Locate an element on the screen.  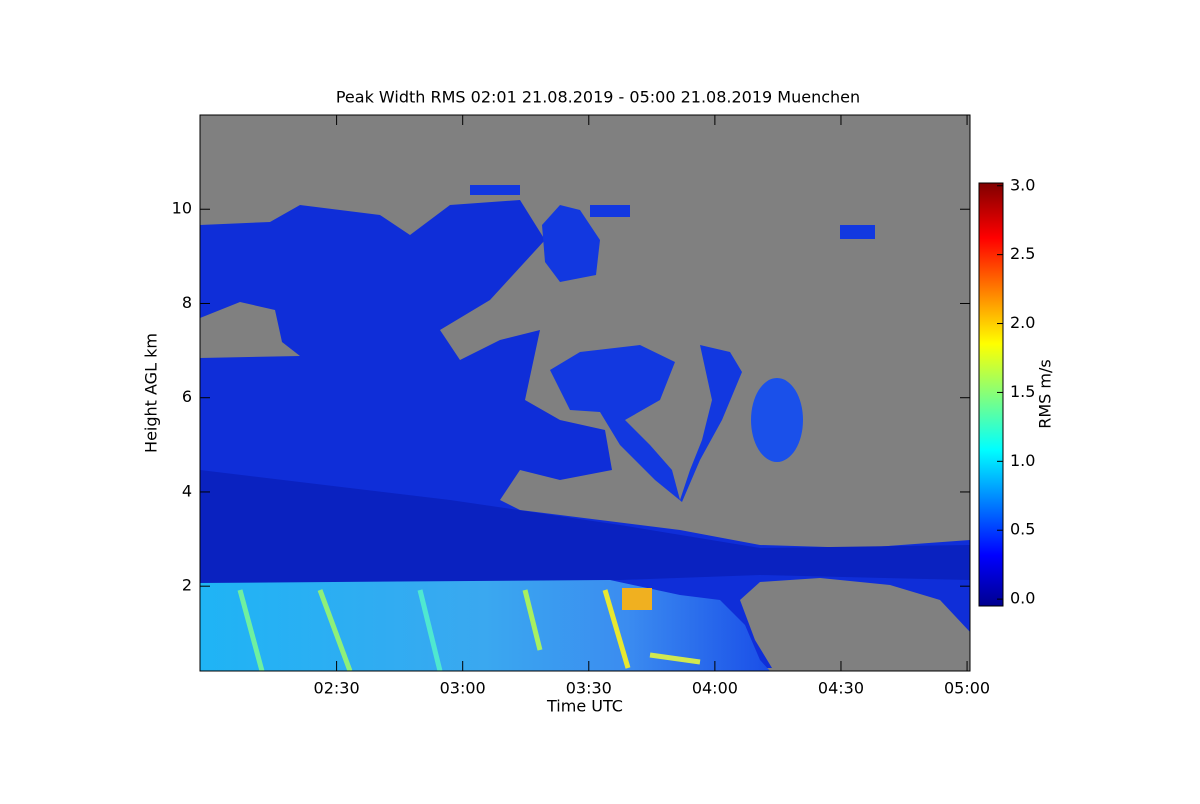
colorbar is located at coordinates (991, 394).